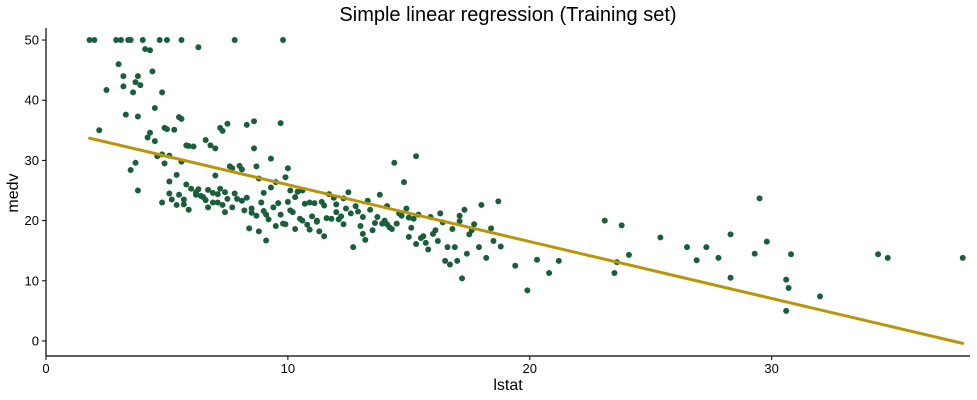 Image resolution: width=977 pixels, height=400 pixels. I want to click on y-ticks: 0 10 20 30 40 50, so click(35, 190).